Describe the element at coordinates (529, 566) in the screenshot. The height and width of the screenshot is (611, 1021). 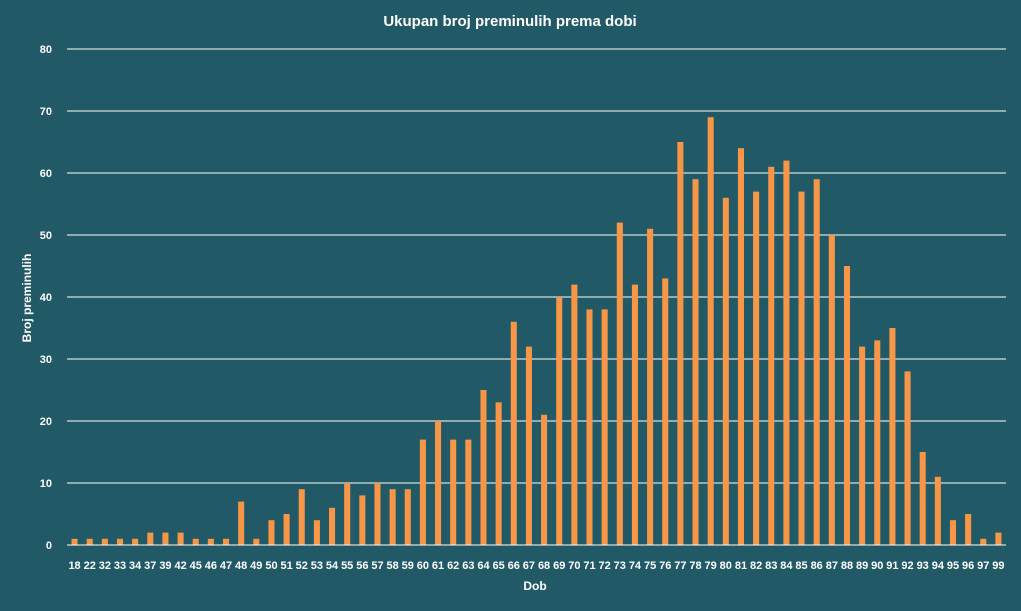
I see `x-tick-label: 67` at that location.